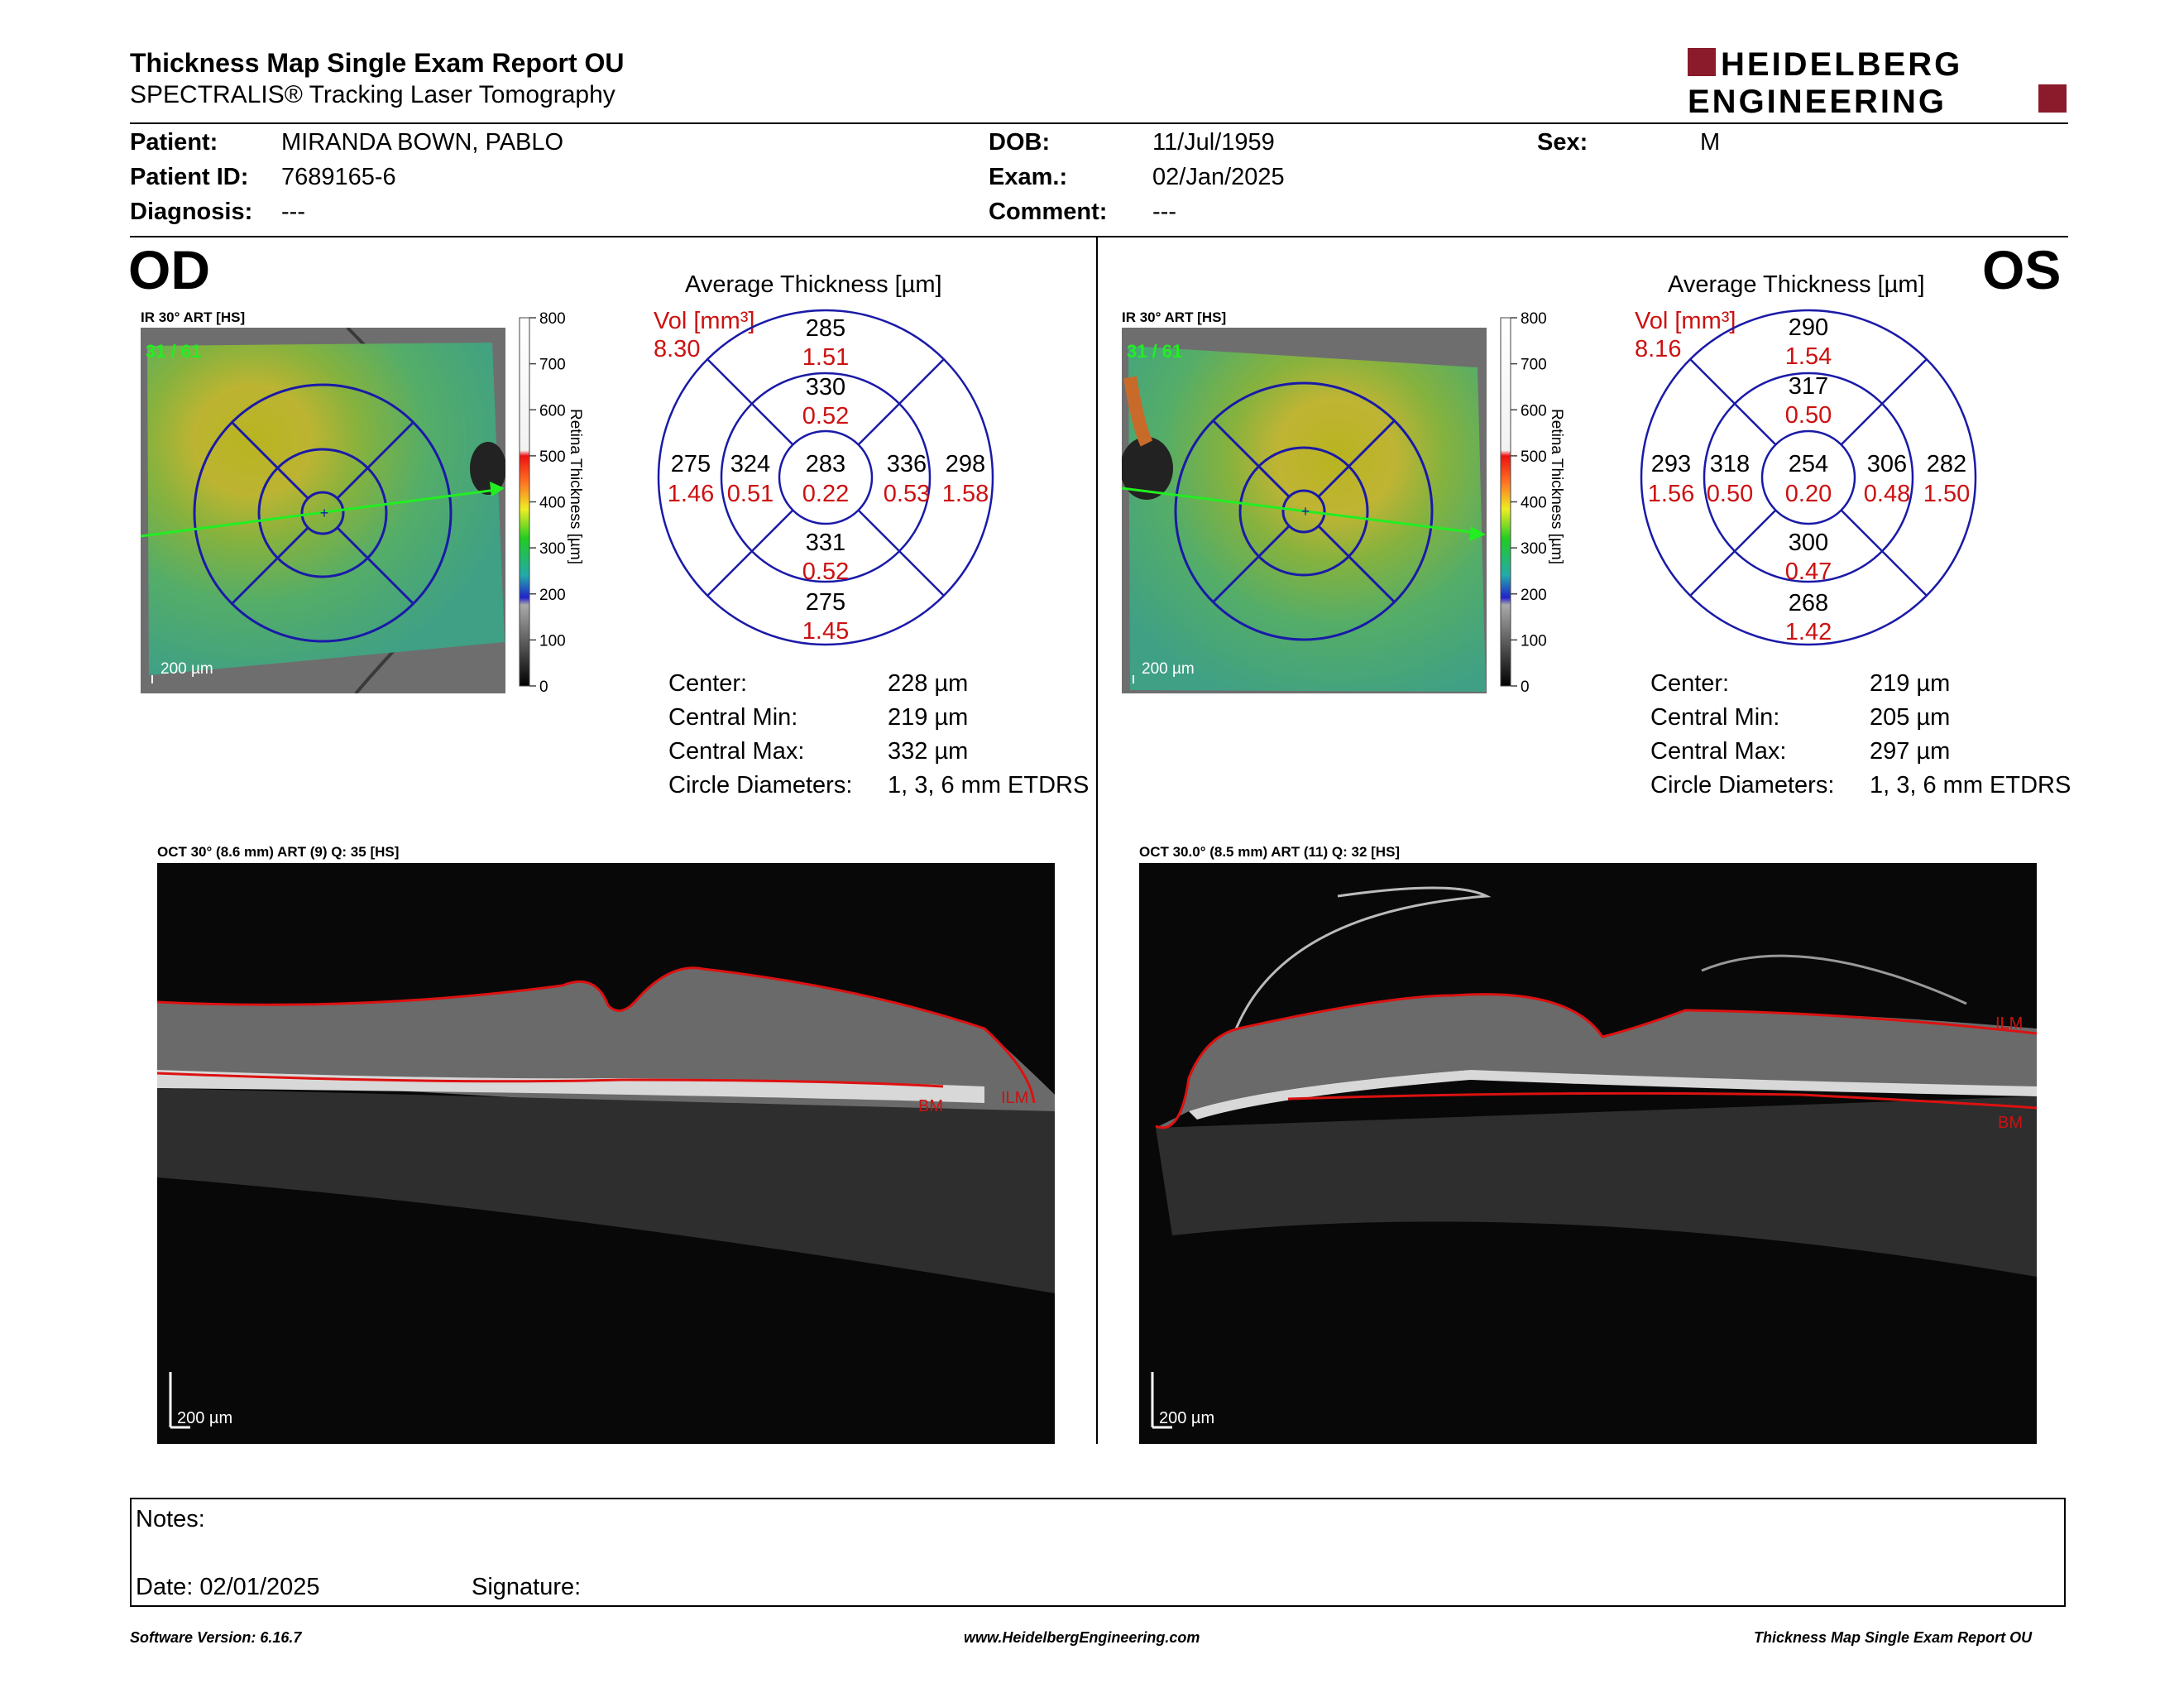  Describe the element at coordinates (1910, 751) in the screenshot. I see `os-central-max-value: 297 µm` at that location.